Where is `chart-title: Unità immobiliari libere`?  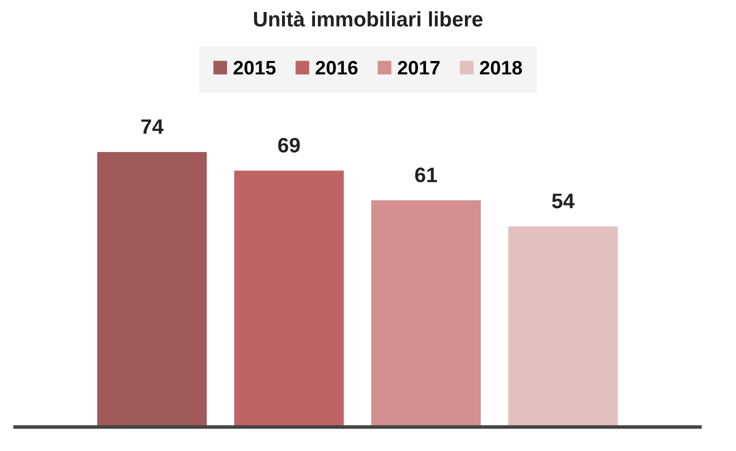
chart-title: Unità immobiliari libere is located at coordinates (368, 19).